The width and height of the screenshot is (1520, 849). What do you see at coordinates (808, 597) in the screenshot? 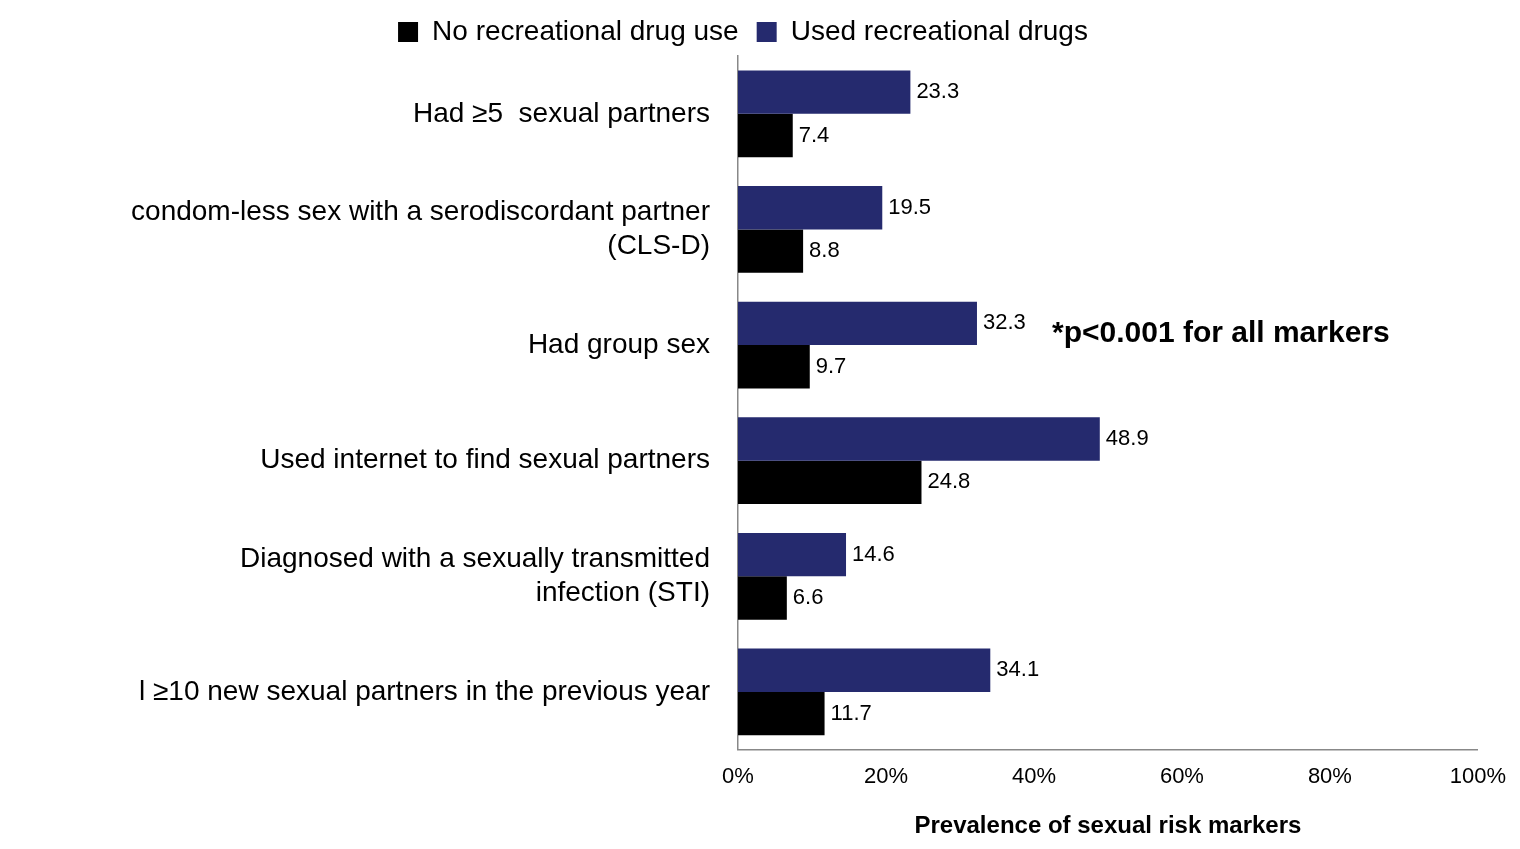
I see `data-label: 6.6` at bounding box center [808, 597].